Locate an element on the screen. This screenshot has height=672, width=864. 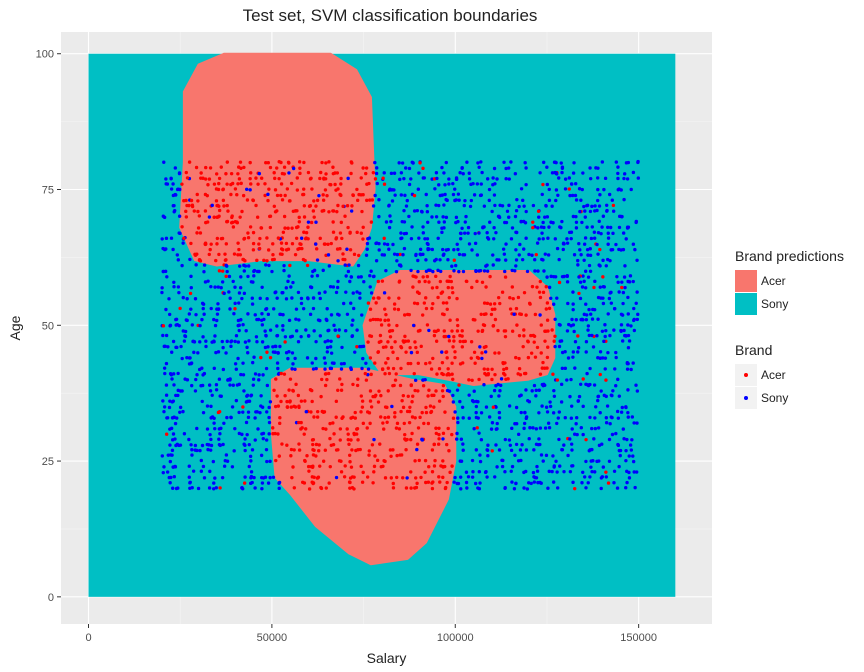
legend-label: Sony is located at coordinates (775, 397).